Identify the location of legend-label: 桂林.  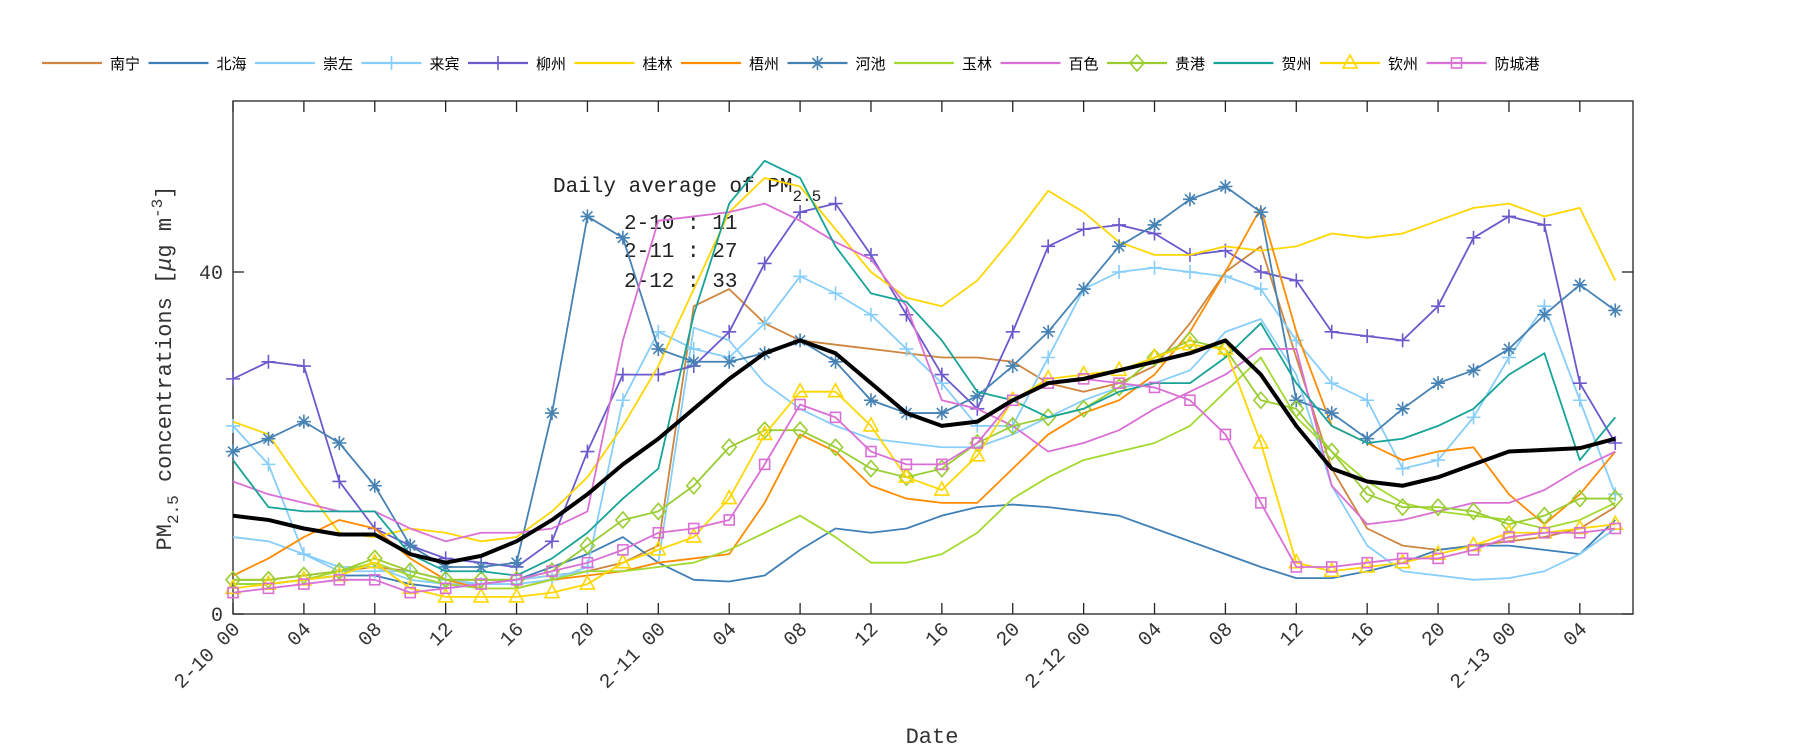
(658, 64).